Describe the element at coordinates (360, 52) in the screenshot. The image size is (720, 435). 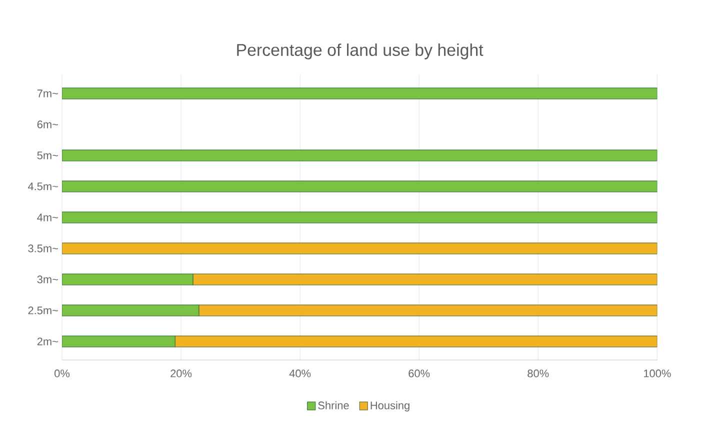
I see `chart-title: Percentage of land use by height` at that location.